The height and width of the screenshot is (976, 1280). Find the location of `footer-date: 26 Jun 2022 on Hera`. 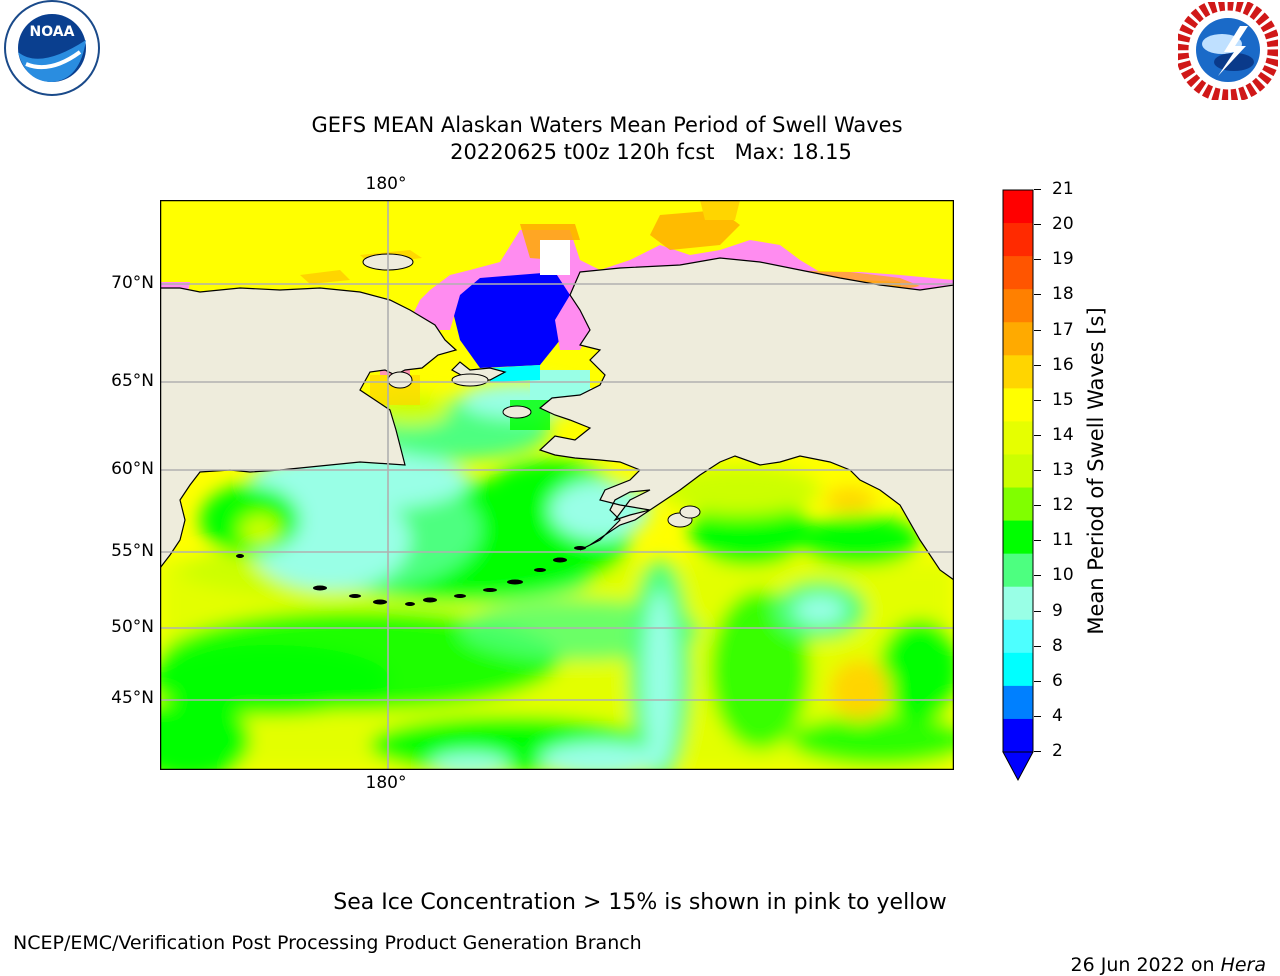

footer-date: 26 Jun 2022 on Hera is located at coordinates (1162, 954).